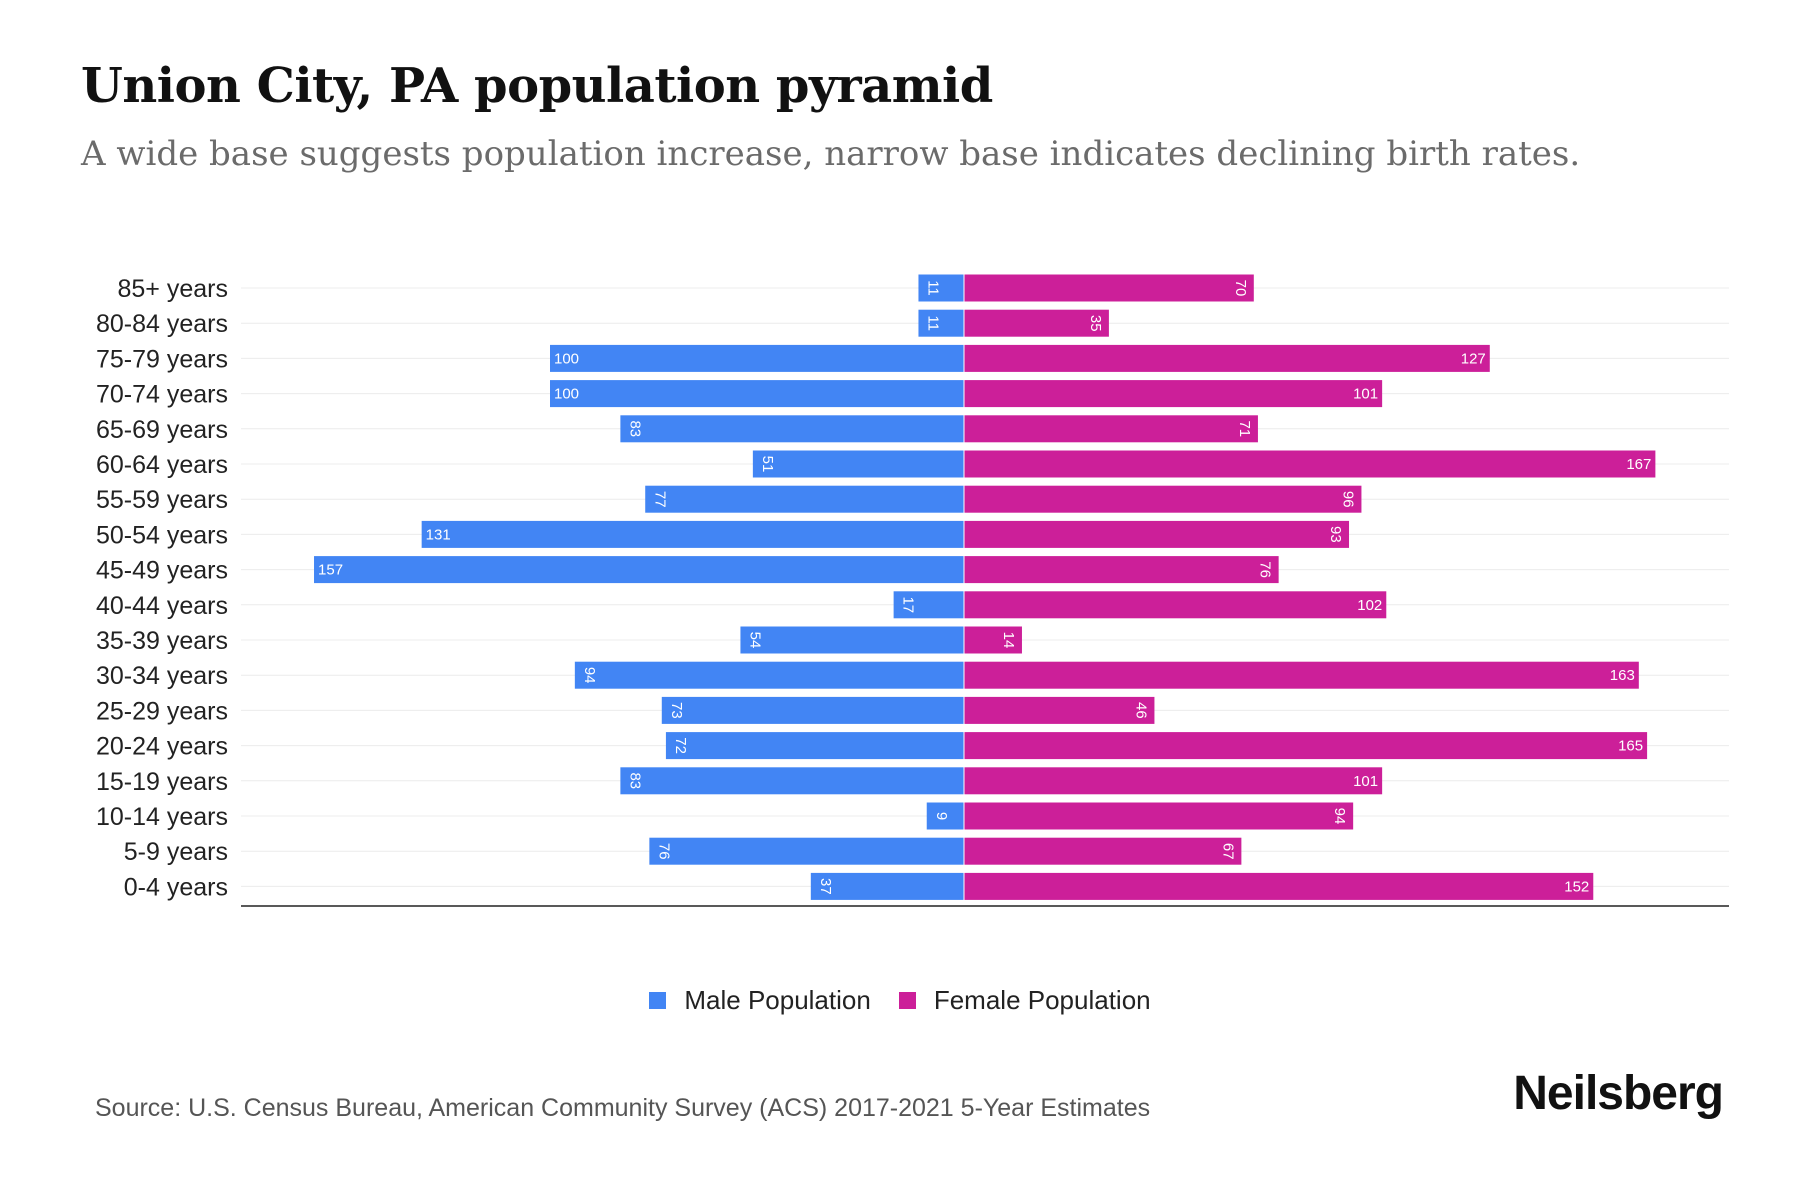 The height and width of the screenshot is (1200, 1800). Describe the element at coordinates (993, 640) in the screenshot. I see `bar-female-35-39-years` at that location.